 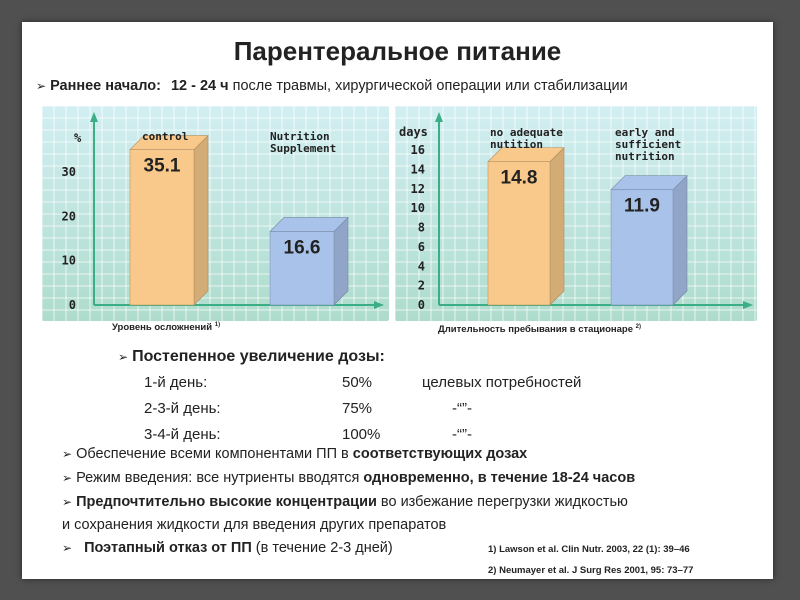 I want to click on category-label: no adequate, so click(x=526, y=132).